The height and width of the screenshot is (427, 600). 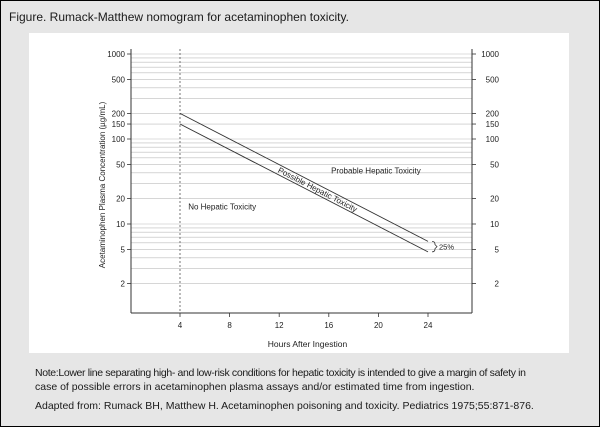 What do you see at coordinates (493, 124) in the screenshot?
I see `y-tick-label-right: 150` at bounding box center [493, 124].